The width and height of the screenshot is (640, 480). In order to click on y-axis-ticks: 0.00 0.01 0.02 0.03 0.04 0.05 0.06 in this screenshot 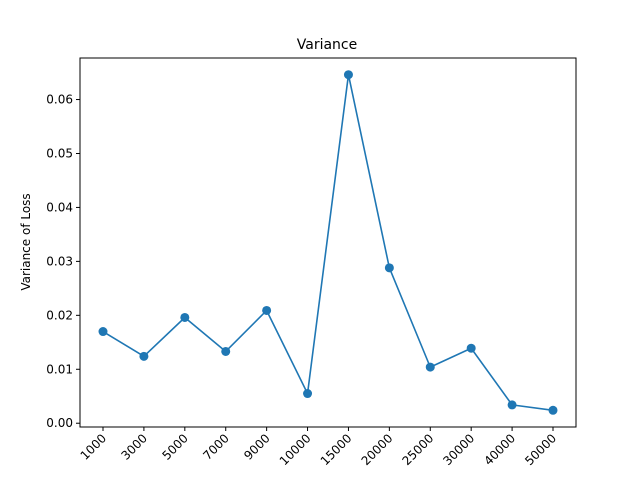, I will do `click(63, 261)`.